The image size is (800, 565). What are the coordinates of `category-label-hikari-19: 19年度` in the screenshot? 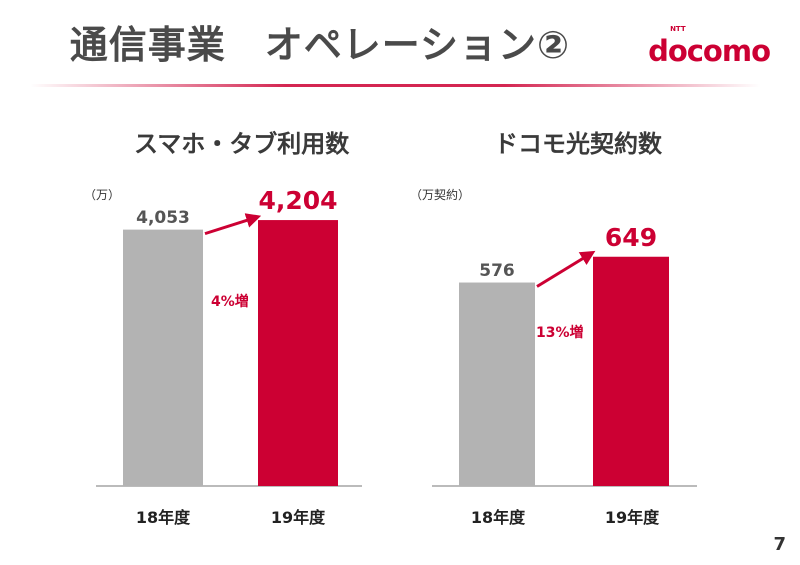 It's located at (632, 517).